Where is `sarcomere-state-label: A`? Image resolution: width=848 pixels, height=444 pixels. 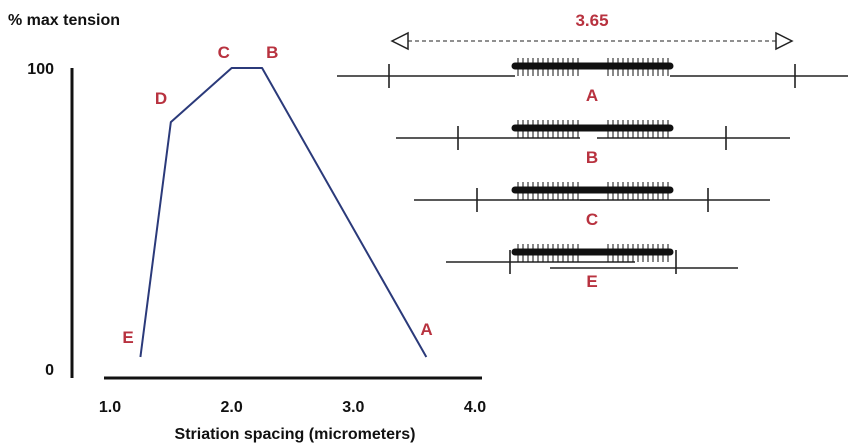
sarcomere-state-label: A is located at coordinates (592, 95).